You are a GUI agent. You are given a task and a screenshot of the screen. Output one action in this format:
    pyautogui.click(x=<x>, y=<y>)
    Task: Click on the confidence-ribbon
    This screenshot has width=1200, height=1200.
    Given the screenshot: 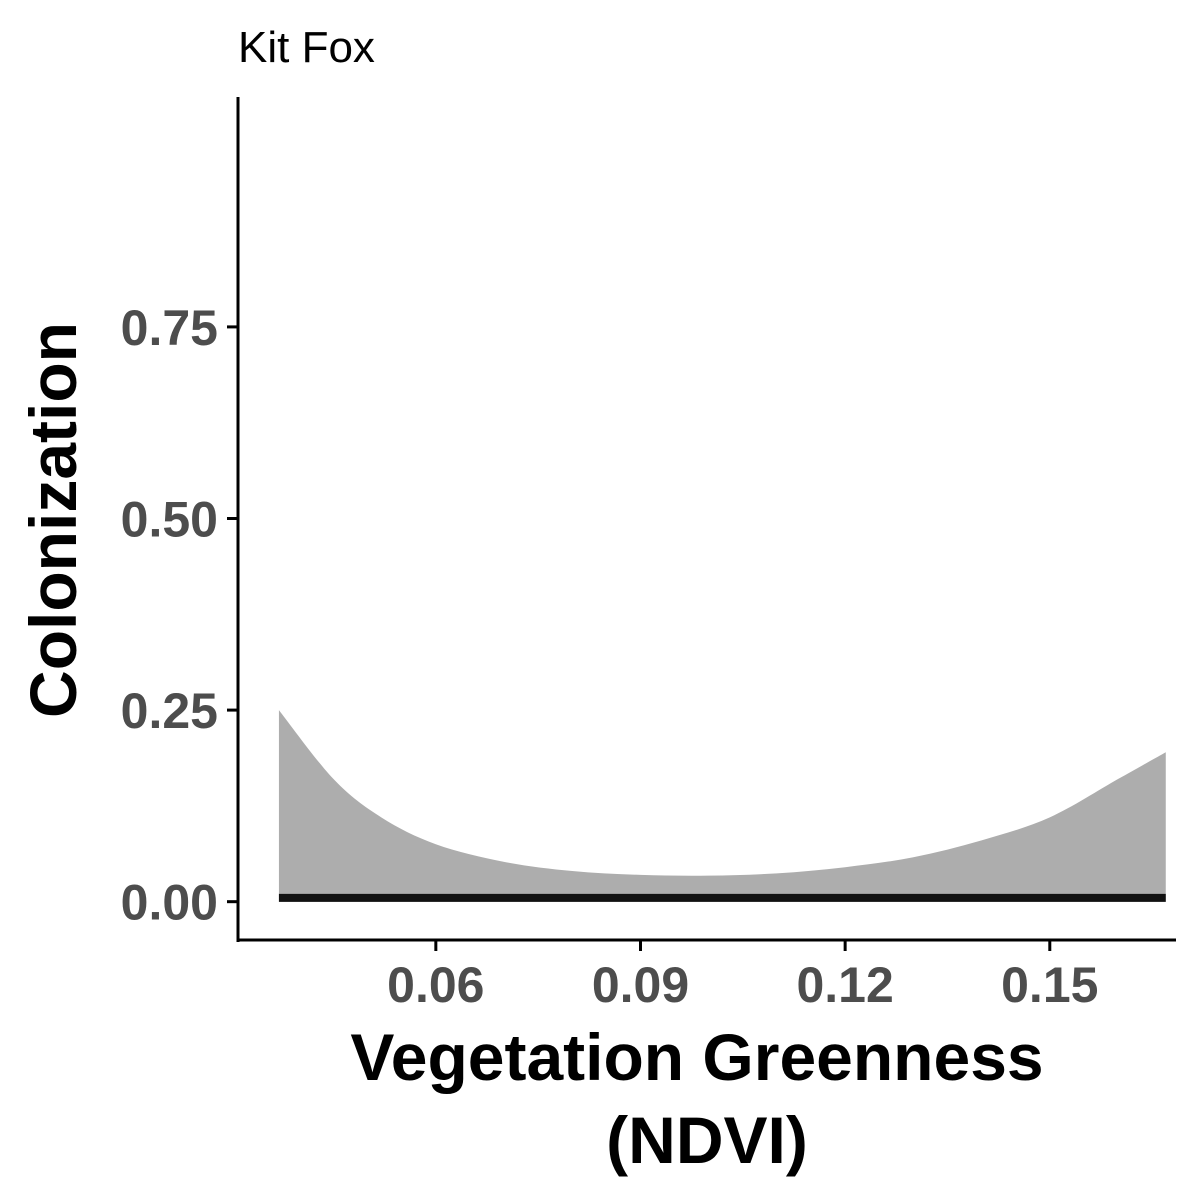 What is the action you would take?
    pyautogui.click(x=722, y=806)
    